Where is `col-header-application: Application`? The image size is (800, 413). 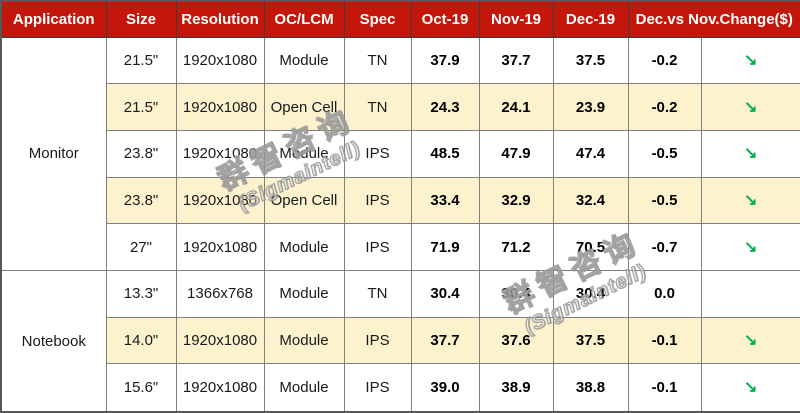 col-header-application: Application is located at coordinates (53, 19).